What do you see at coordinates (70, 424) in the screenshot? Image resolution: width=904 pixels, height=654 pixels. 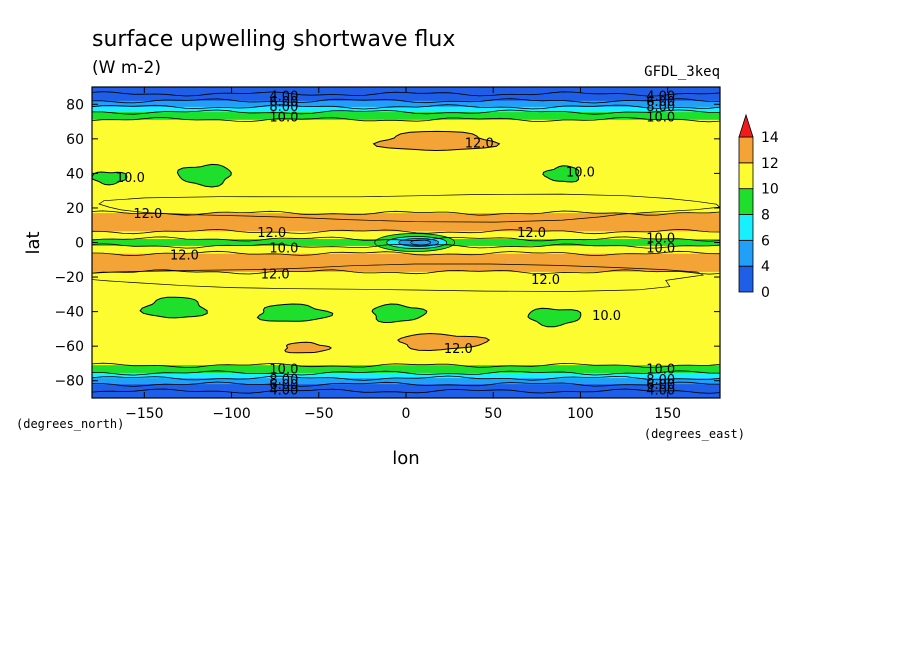 I see `y-axis-units: (degrees_north)` at bounding box center [70, 424].